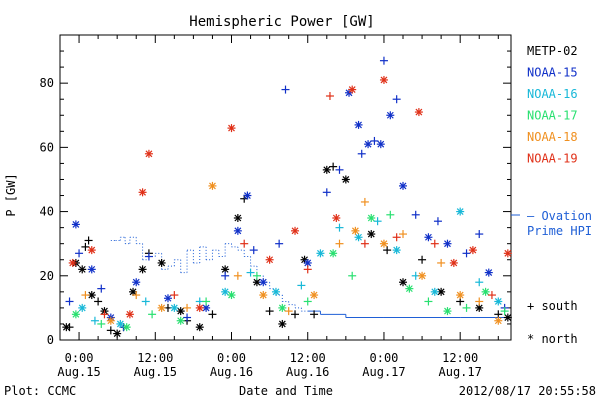 This screenshot has height=400, width=600. I want to click on ovation-legend-label-2: Prime HPI, so click(559, 231).